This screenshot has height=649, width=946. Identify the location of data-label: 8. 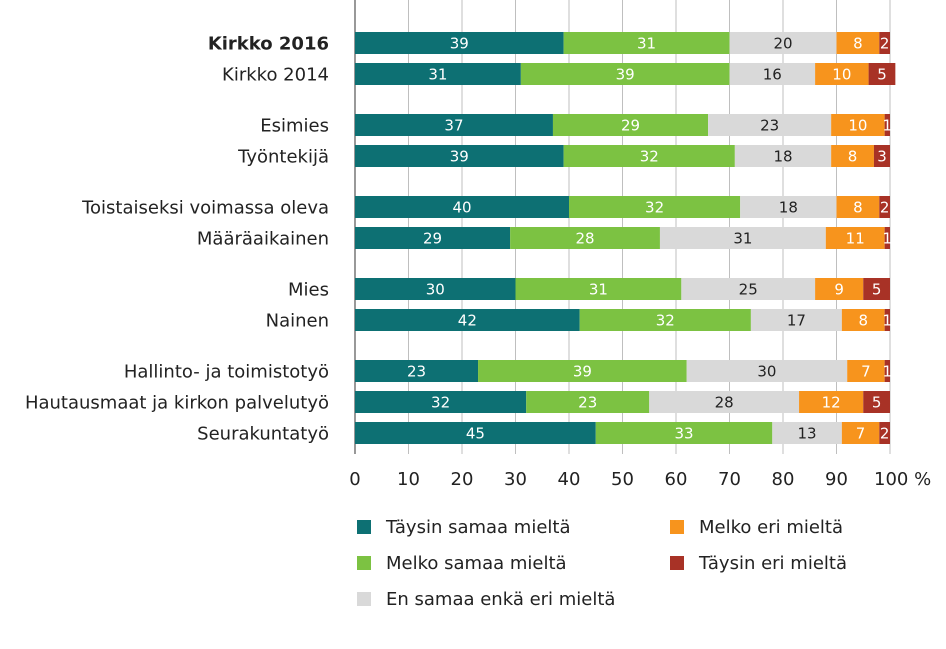
(863, 321).